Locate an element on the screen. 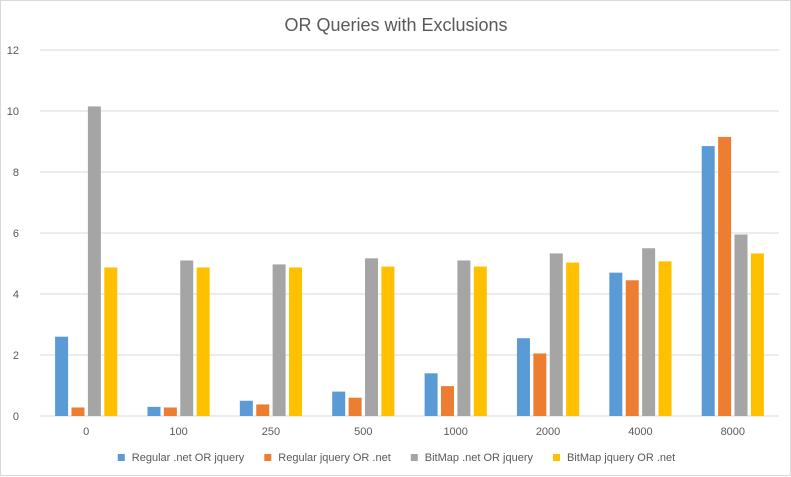 Image resolution: width=791 pixels, height=477 pixels. y-tick-label: 6 is located at coordinates (16, 234).